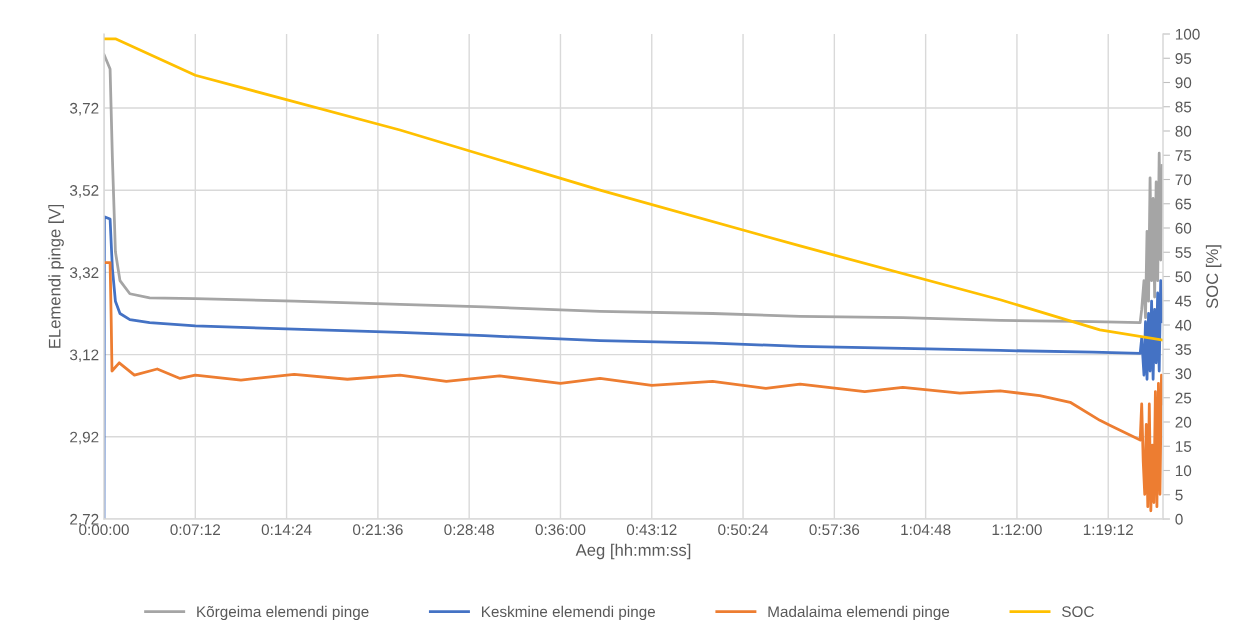 The image size is (1240, 637). Describe the element at coordinates (84, 438) in the screenshot. I see `y-tick-label: 2,92` at that location.